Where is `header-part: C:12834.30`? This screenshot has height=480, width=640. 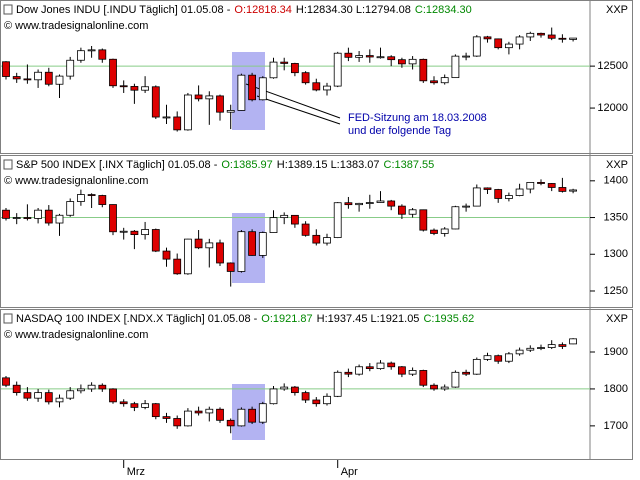 header-part: C:12834.30 is located at coordinates (443, 10).